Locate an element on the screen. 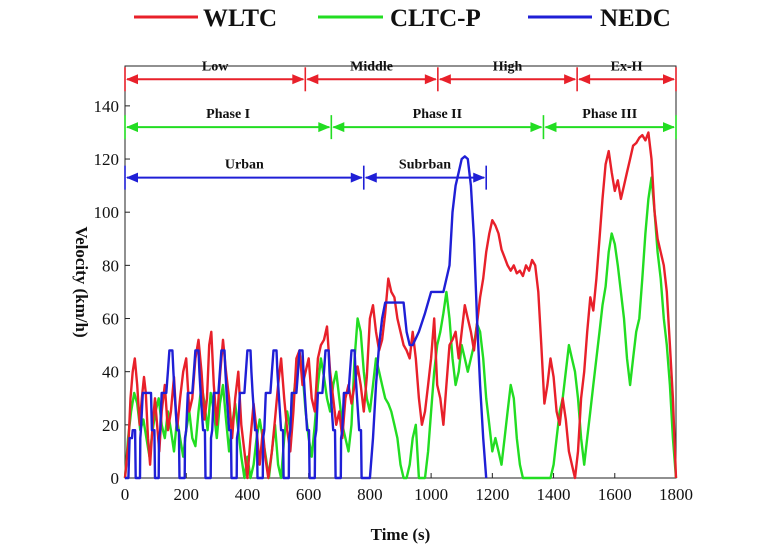  phase-label: Phase I is located at coordinates (228, 114).